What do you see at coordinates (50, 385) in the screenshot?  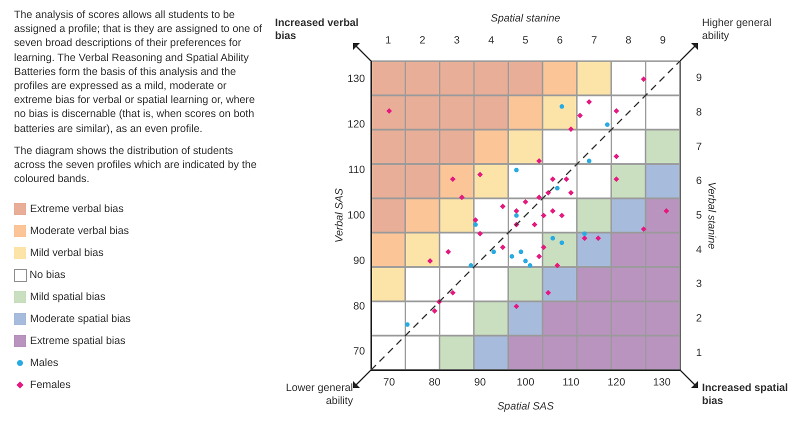 I see `legend-label: Females` at bounding box center [50, 385].